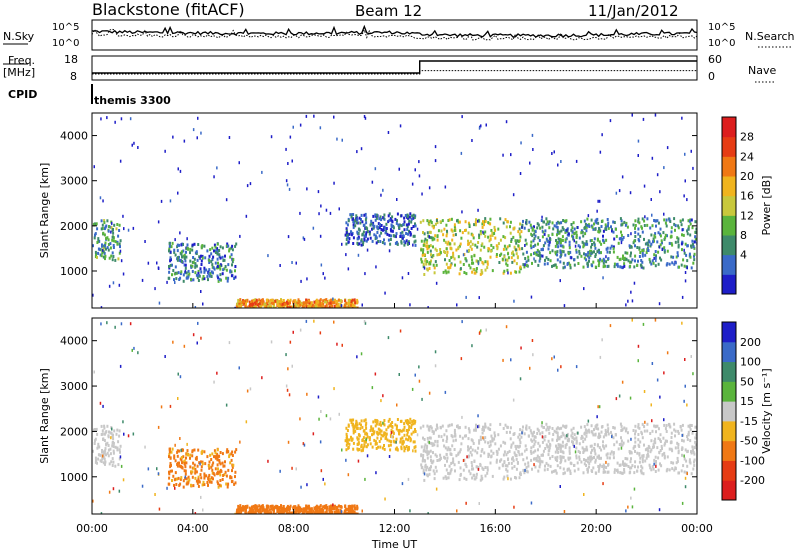 This screenshot has height=554, width=800. I want to click on nave-label: Nave, so click(762, 70).